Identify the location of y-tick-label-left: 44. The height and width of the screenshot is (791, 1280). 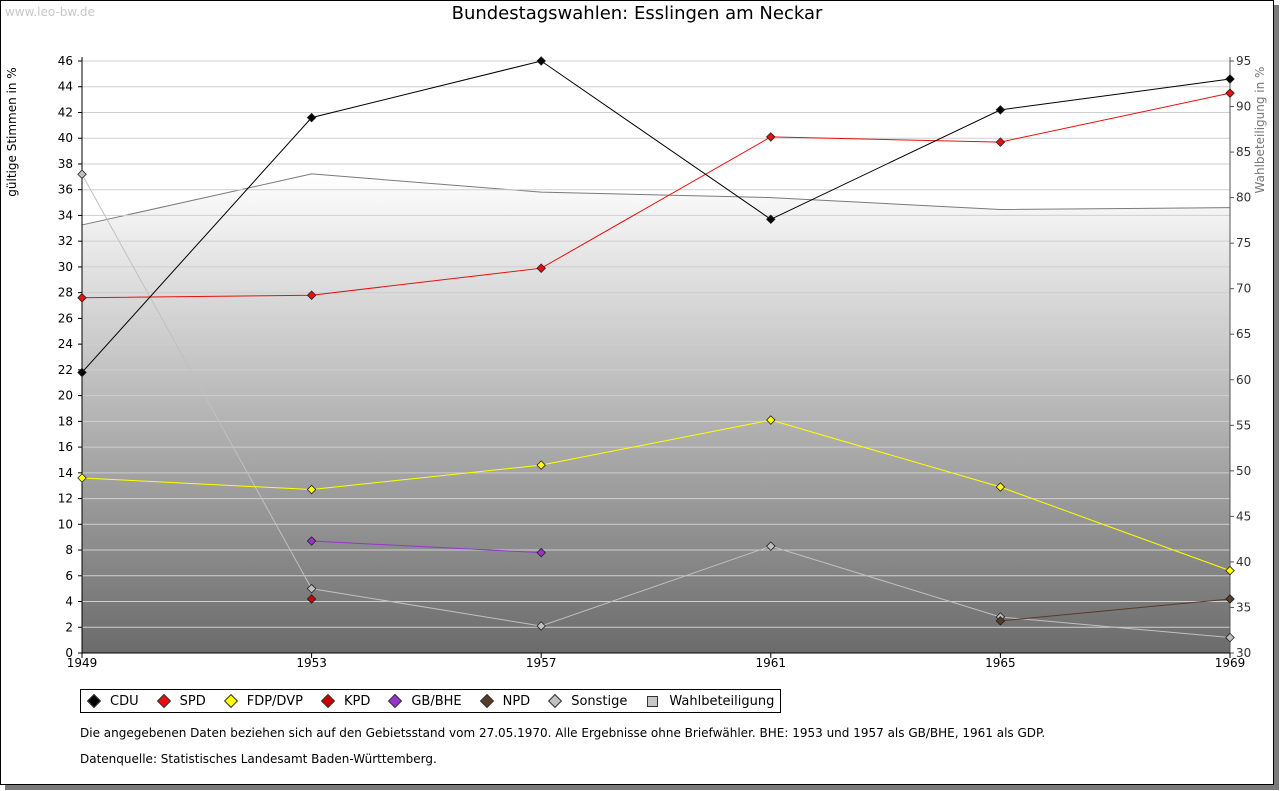
(65, 87).